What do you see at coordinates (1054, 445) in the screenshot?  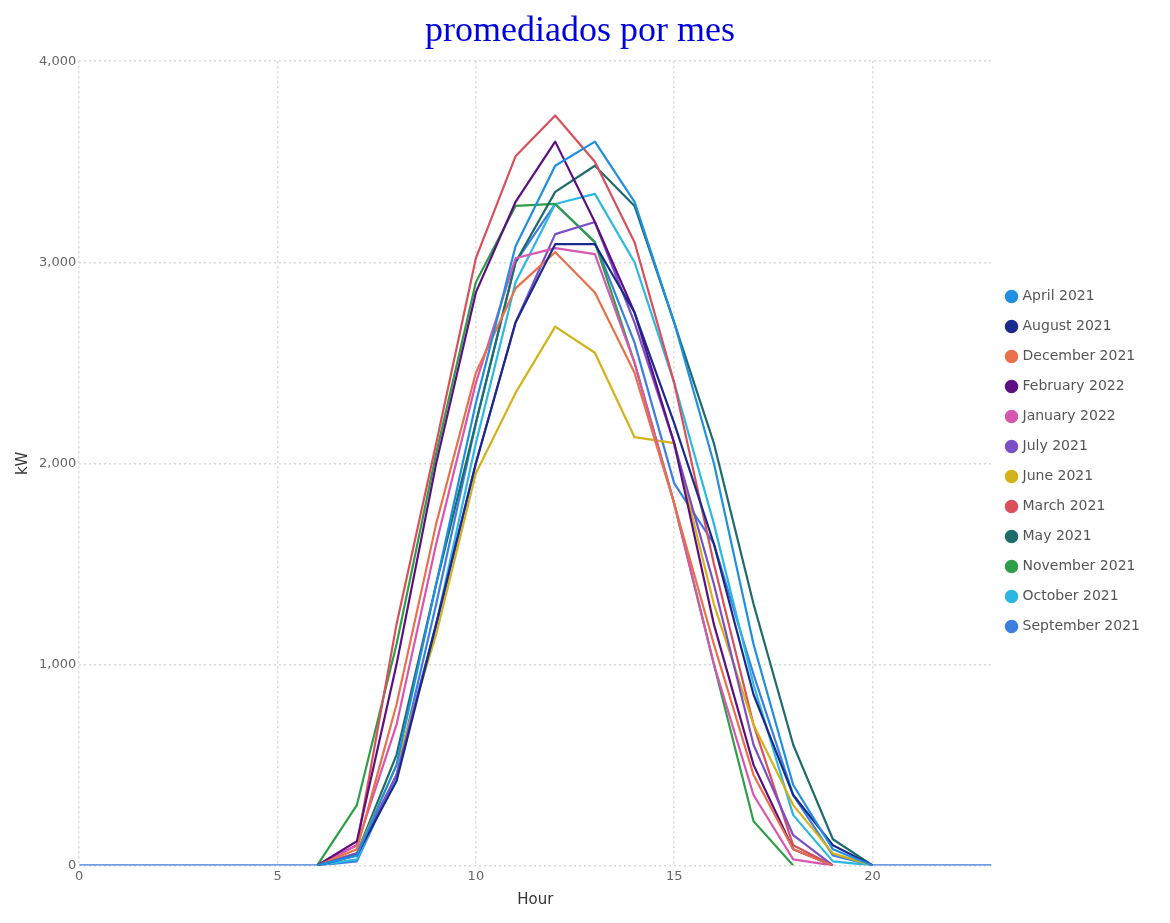 I see `legend-label: July 2021` at bounding box center [1054, 445].